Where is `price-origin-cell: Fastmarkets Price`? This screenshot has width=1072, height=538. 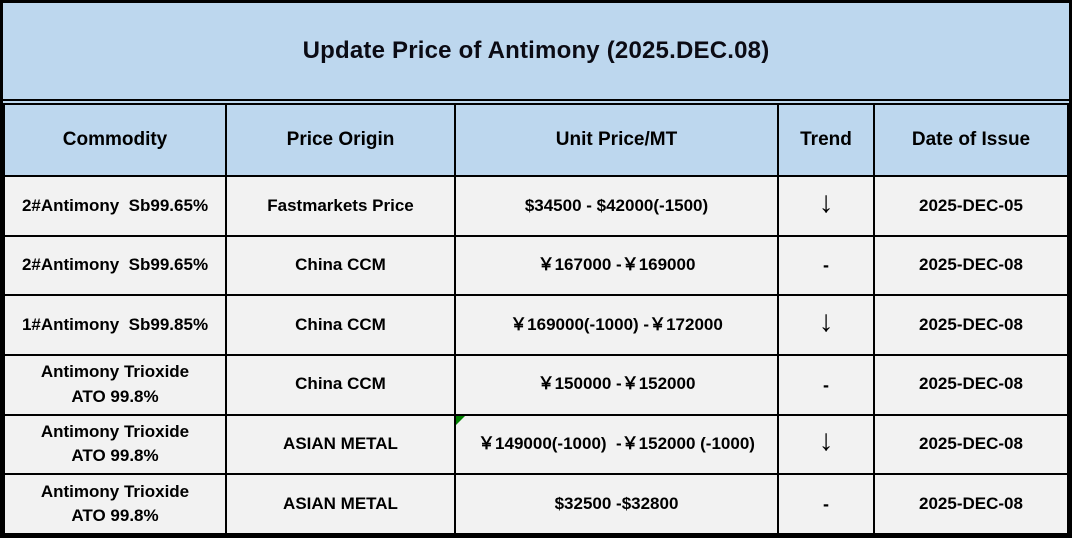 price-origin-cell: Fastmarkets Price is located at coordinates (340, 206).